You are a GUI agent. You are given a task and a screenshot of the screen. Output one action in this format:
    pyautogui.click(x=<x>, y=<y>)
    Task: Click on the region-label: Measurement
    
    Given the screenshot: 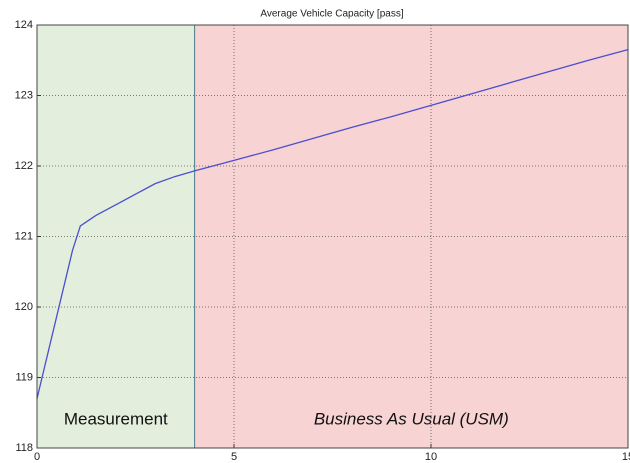 What is the action you would take?
    pyautogui.click(x=116, y=418)
    